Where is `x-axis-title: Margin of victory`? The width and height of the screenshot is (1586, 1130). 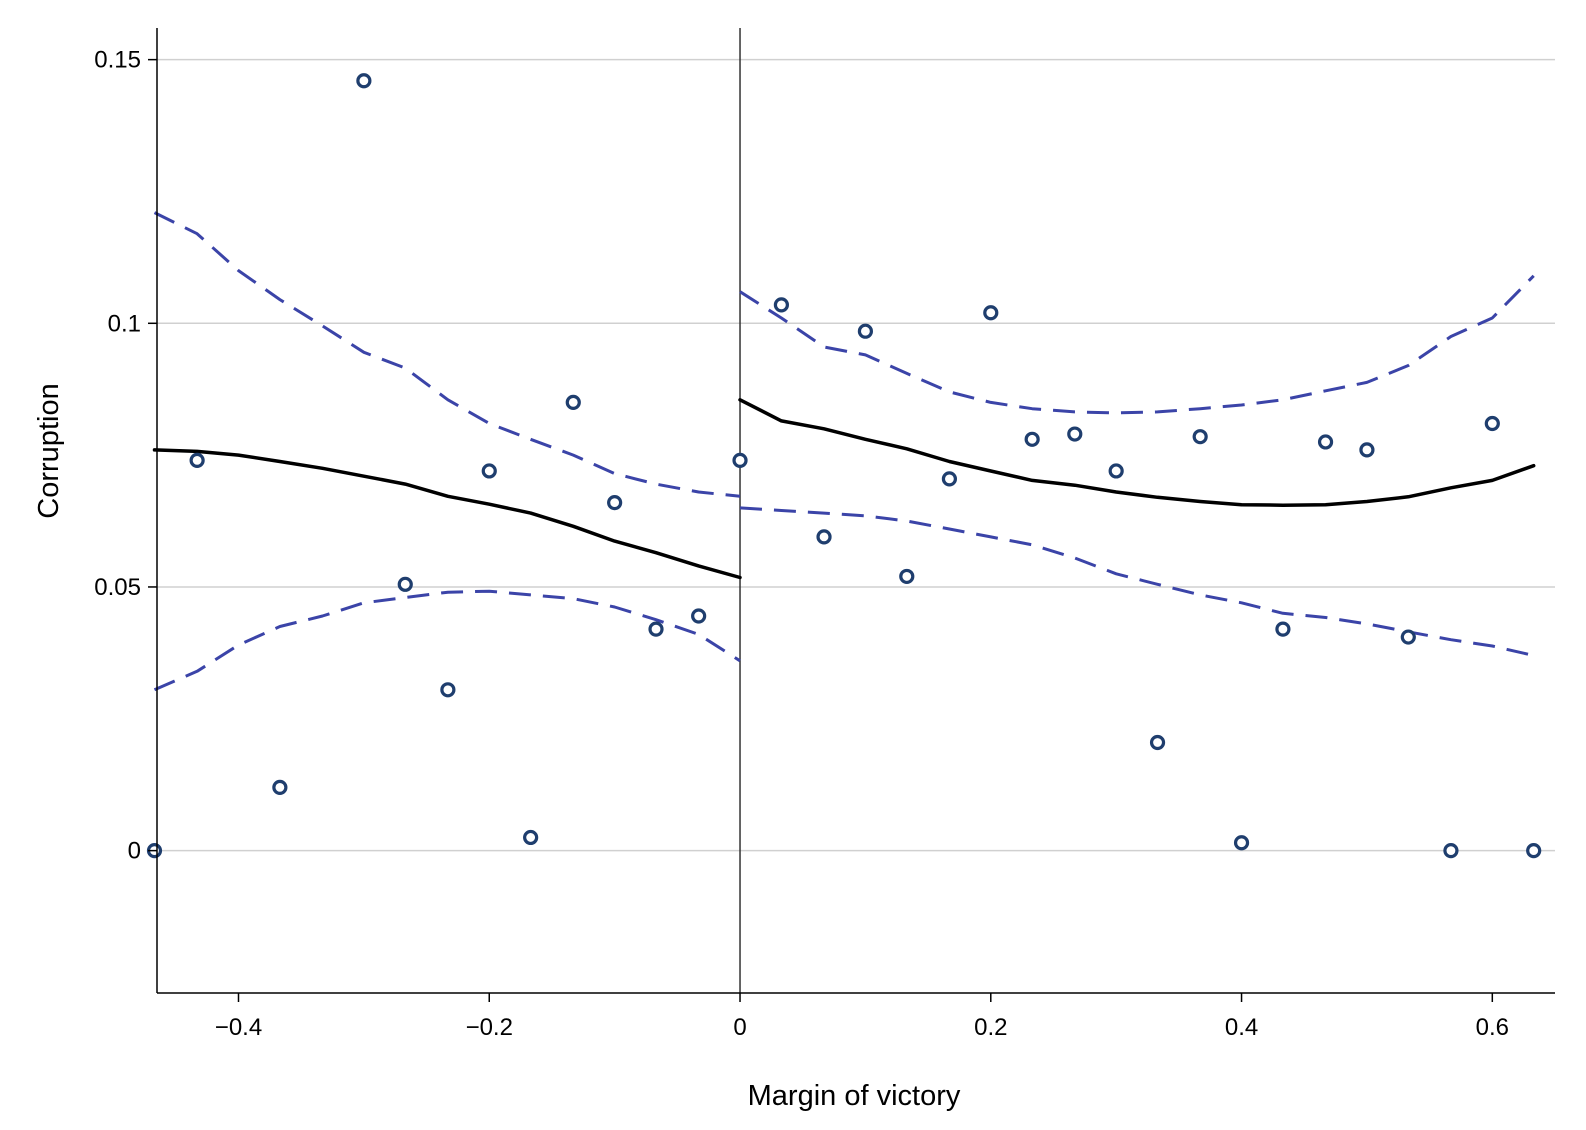
x-axis-title: Margin of victory is located at coordinates (854, 1096).